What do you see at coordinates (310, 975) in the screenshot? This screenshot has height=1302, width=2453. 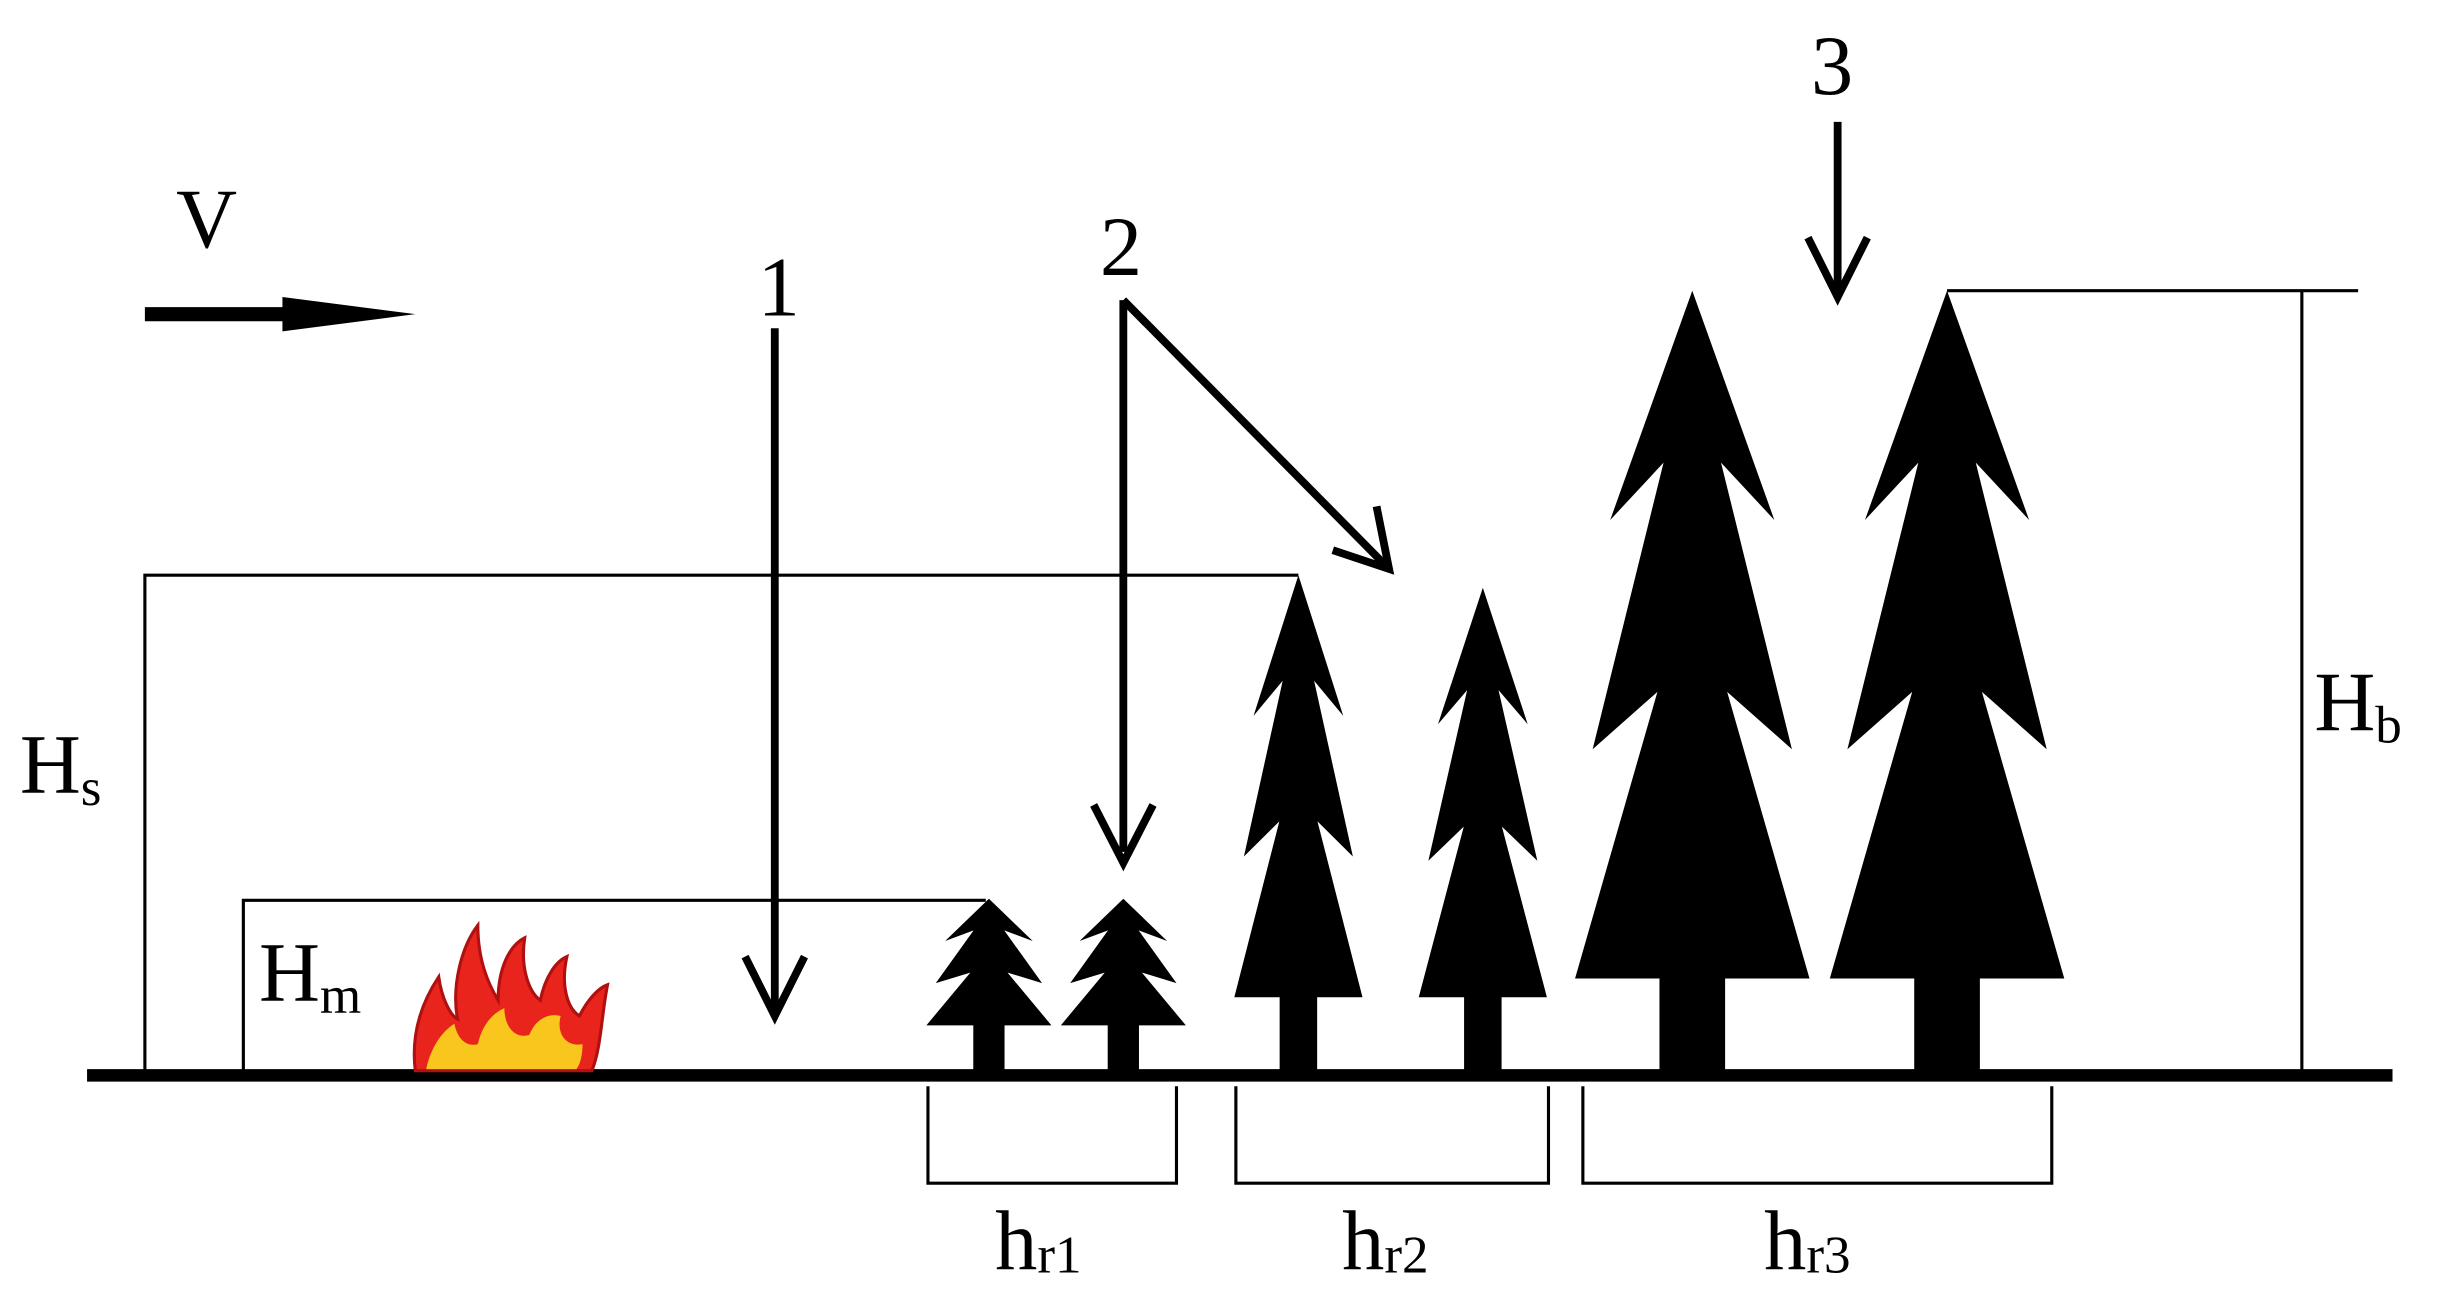 I see `height-label: Hm` at bounding box center [310, 975].